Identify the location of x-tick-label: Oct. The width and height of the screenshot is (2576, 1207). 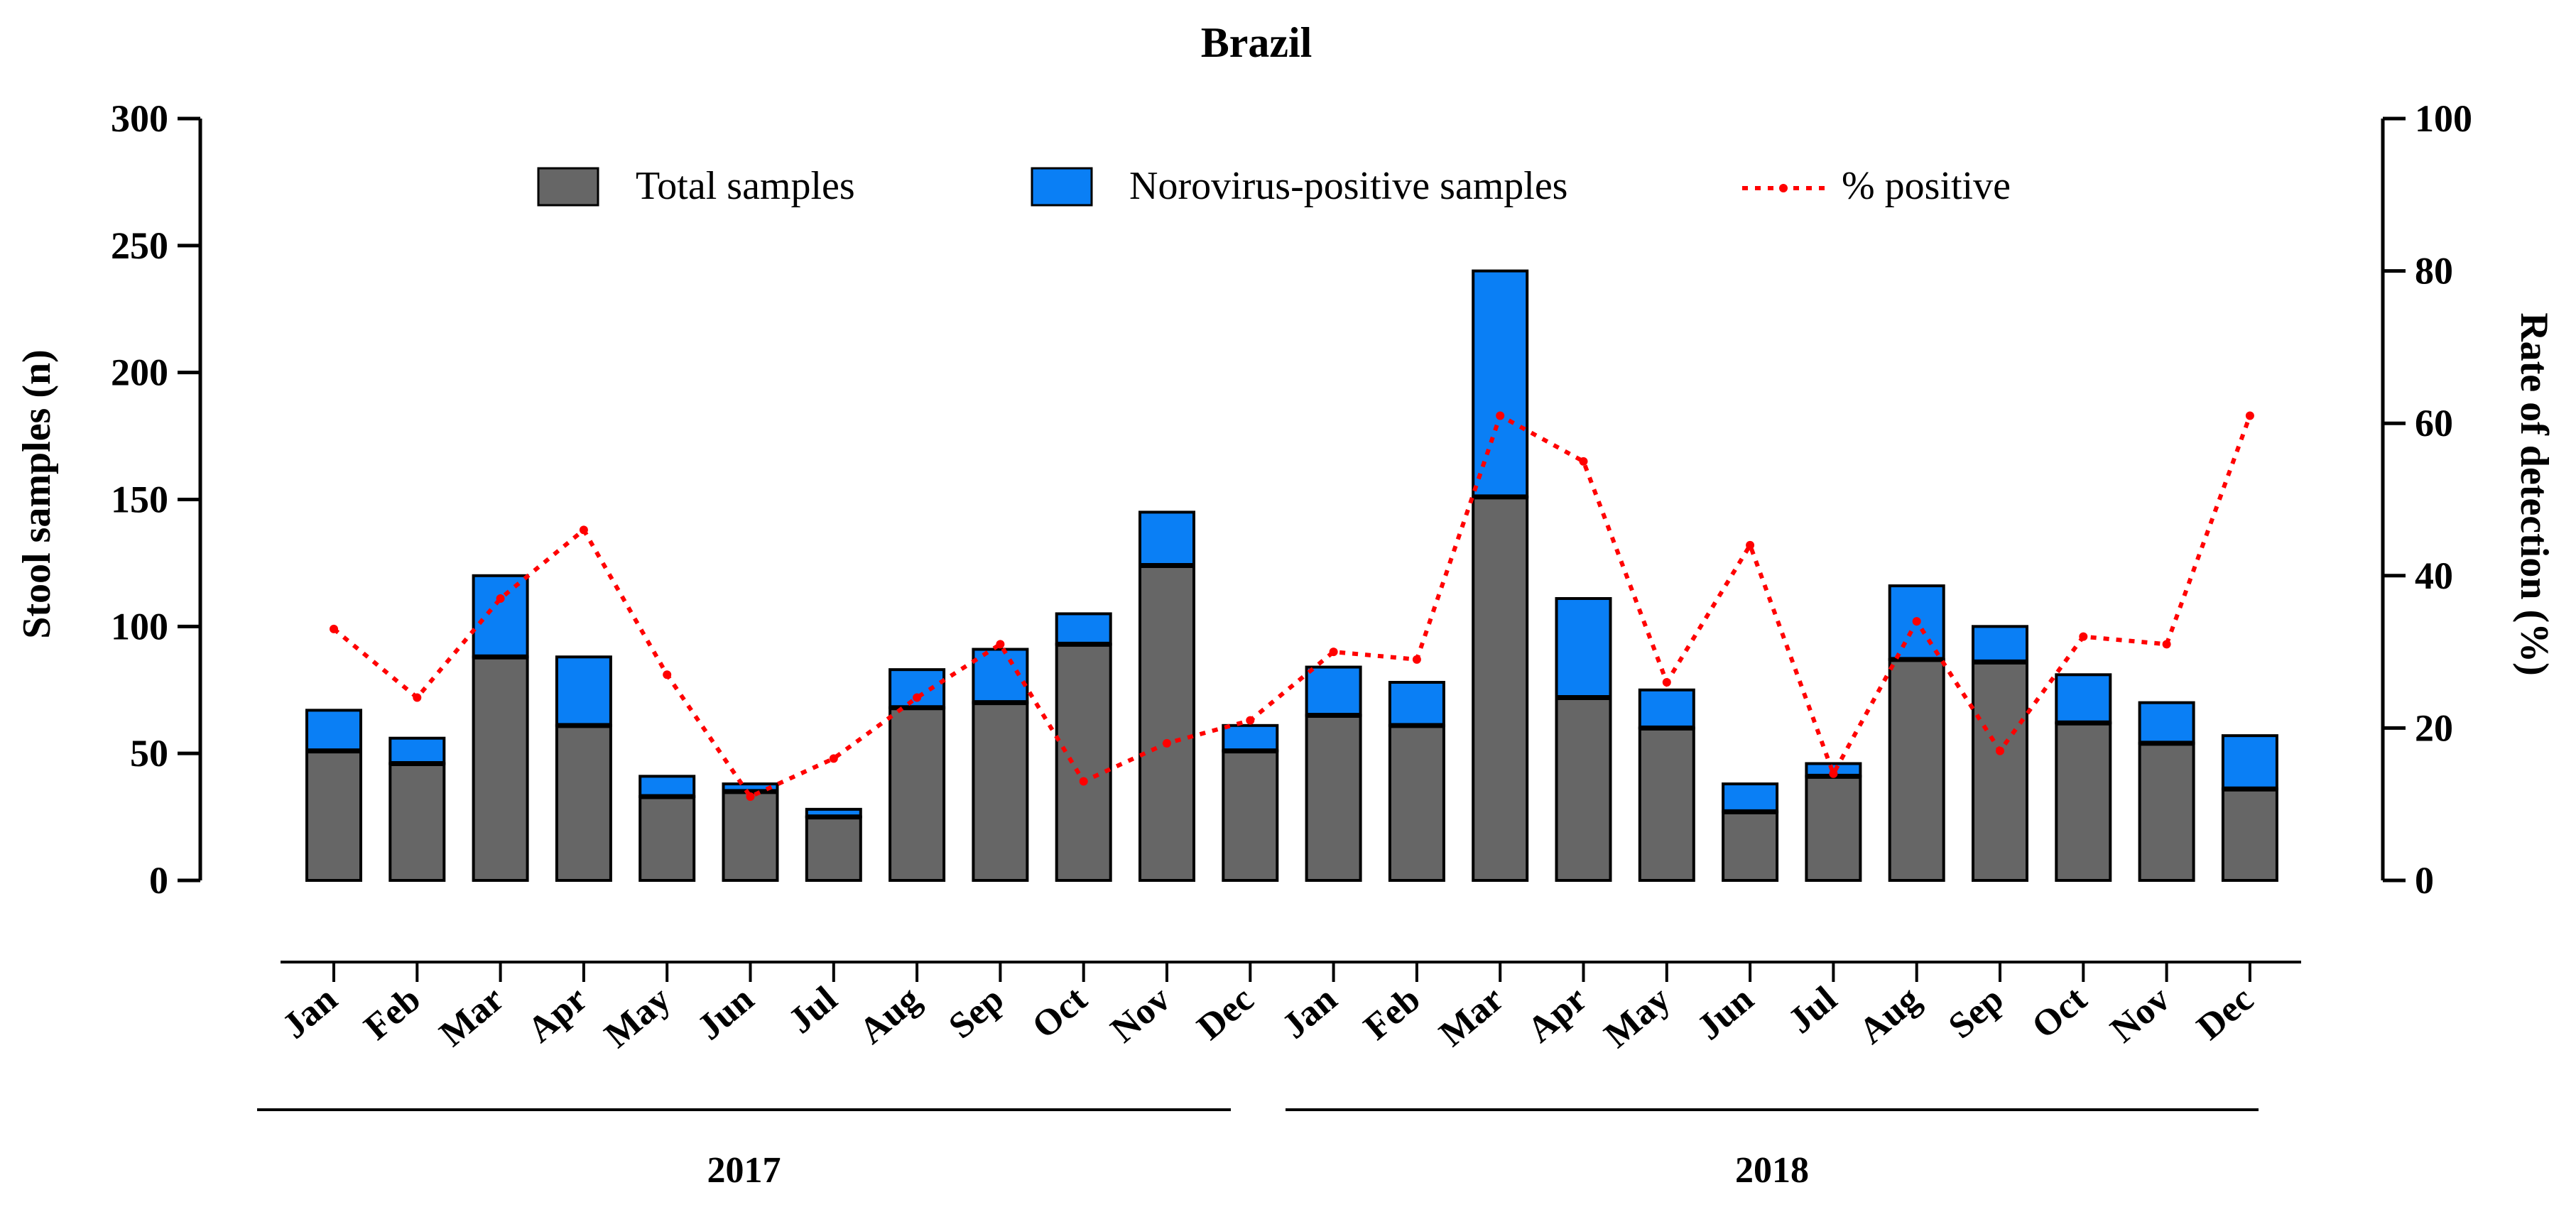
(1060, 1012).